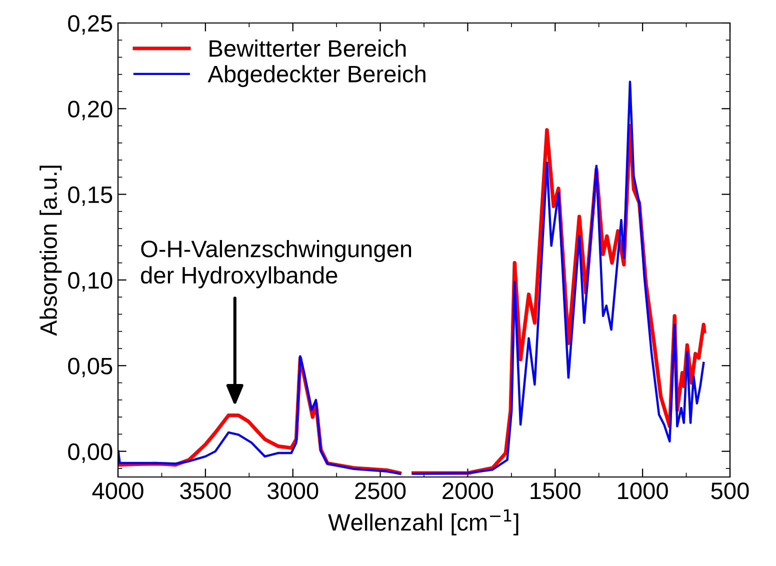 This screenshot has height=566, width=776. What do you see at coordinates (276, 264) in the screenshot?
I see `annotation: O-H-Valenzschwingungen der Hydroxylbande` at bounding box center [276, 264].